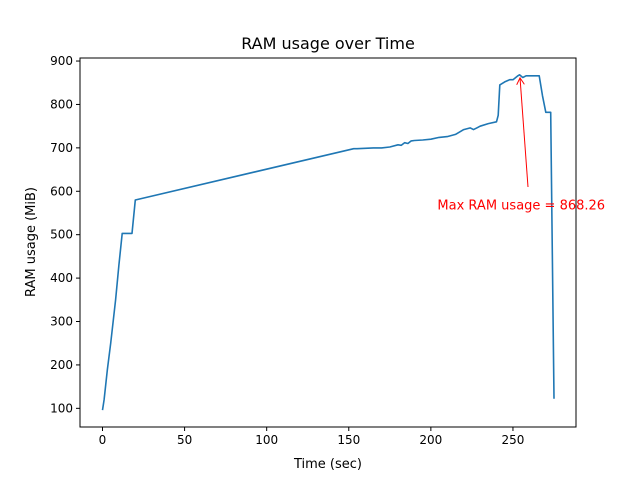 This screenshot has height=484, width=640. What do you see at coordinates (61, 148) in the screenshot?
I see `y-tick-label: 700` at bounding box center [61, 148].